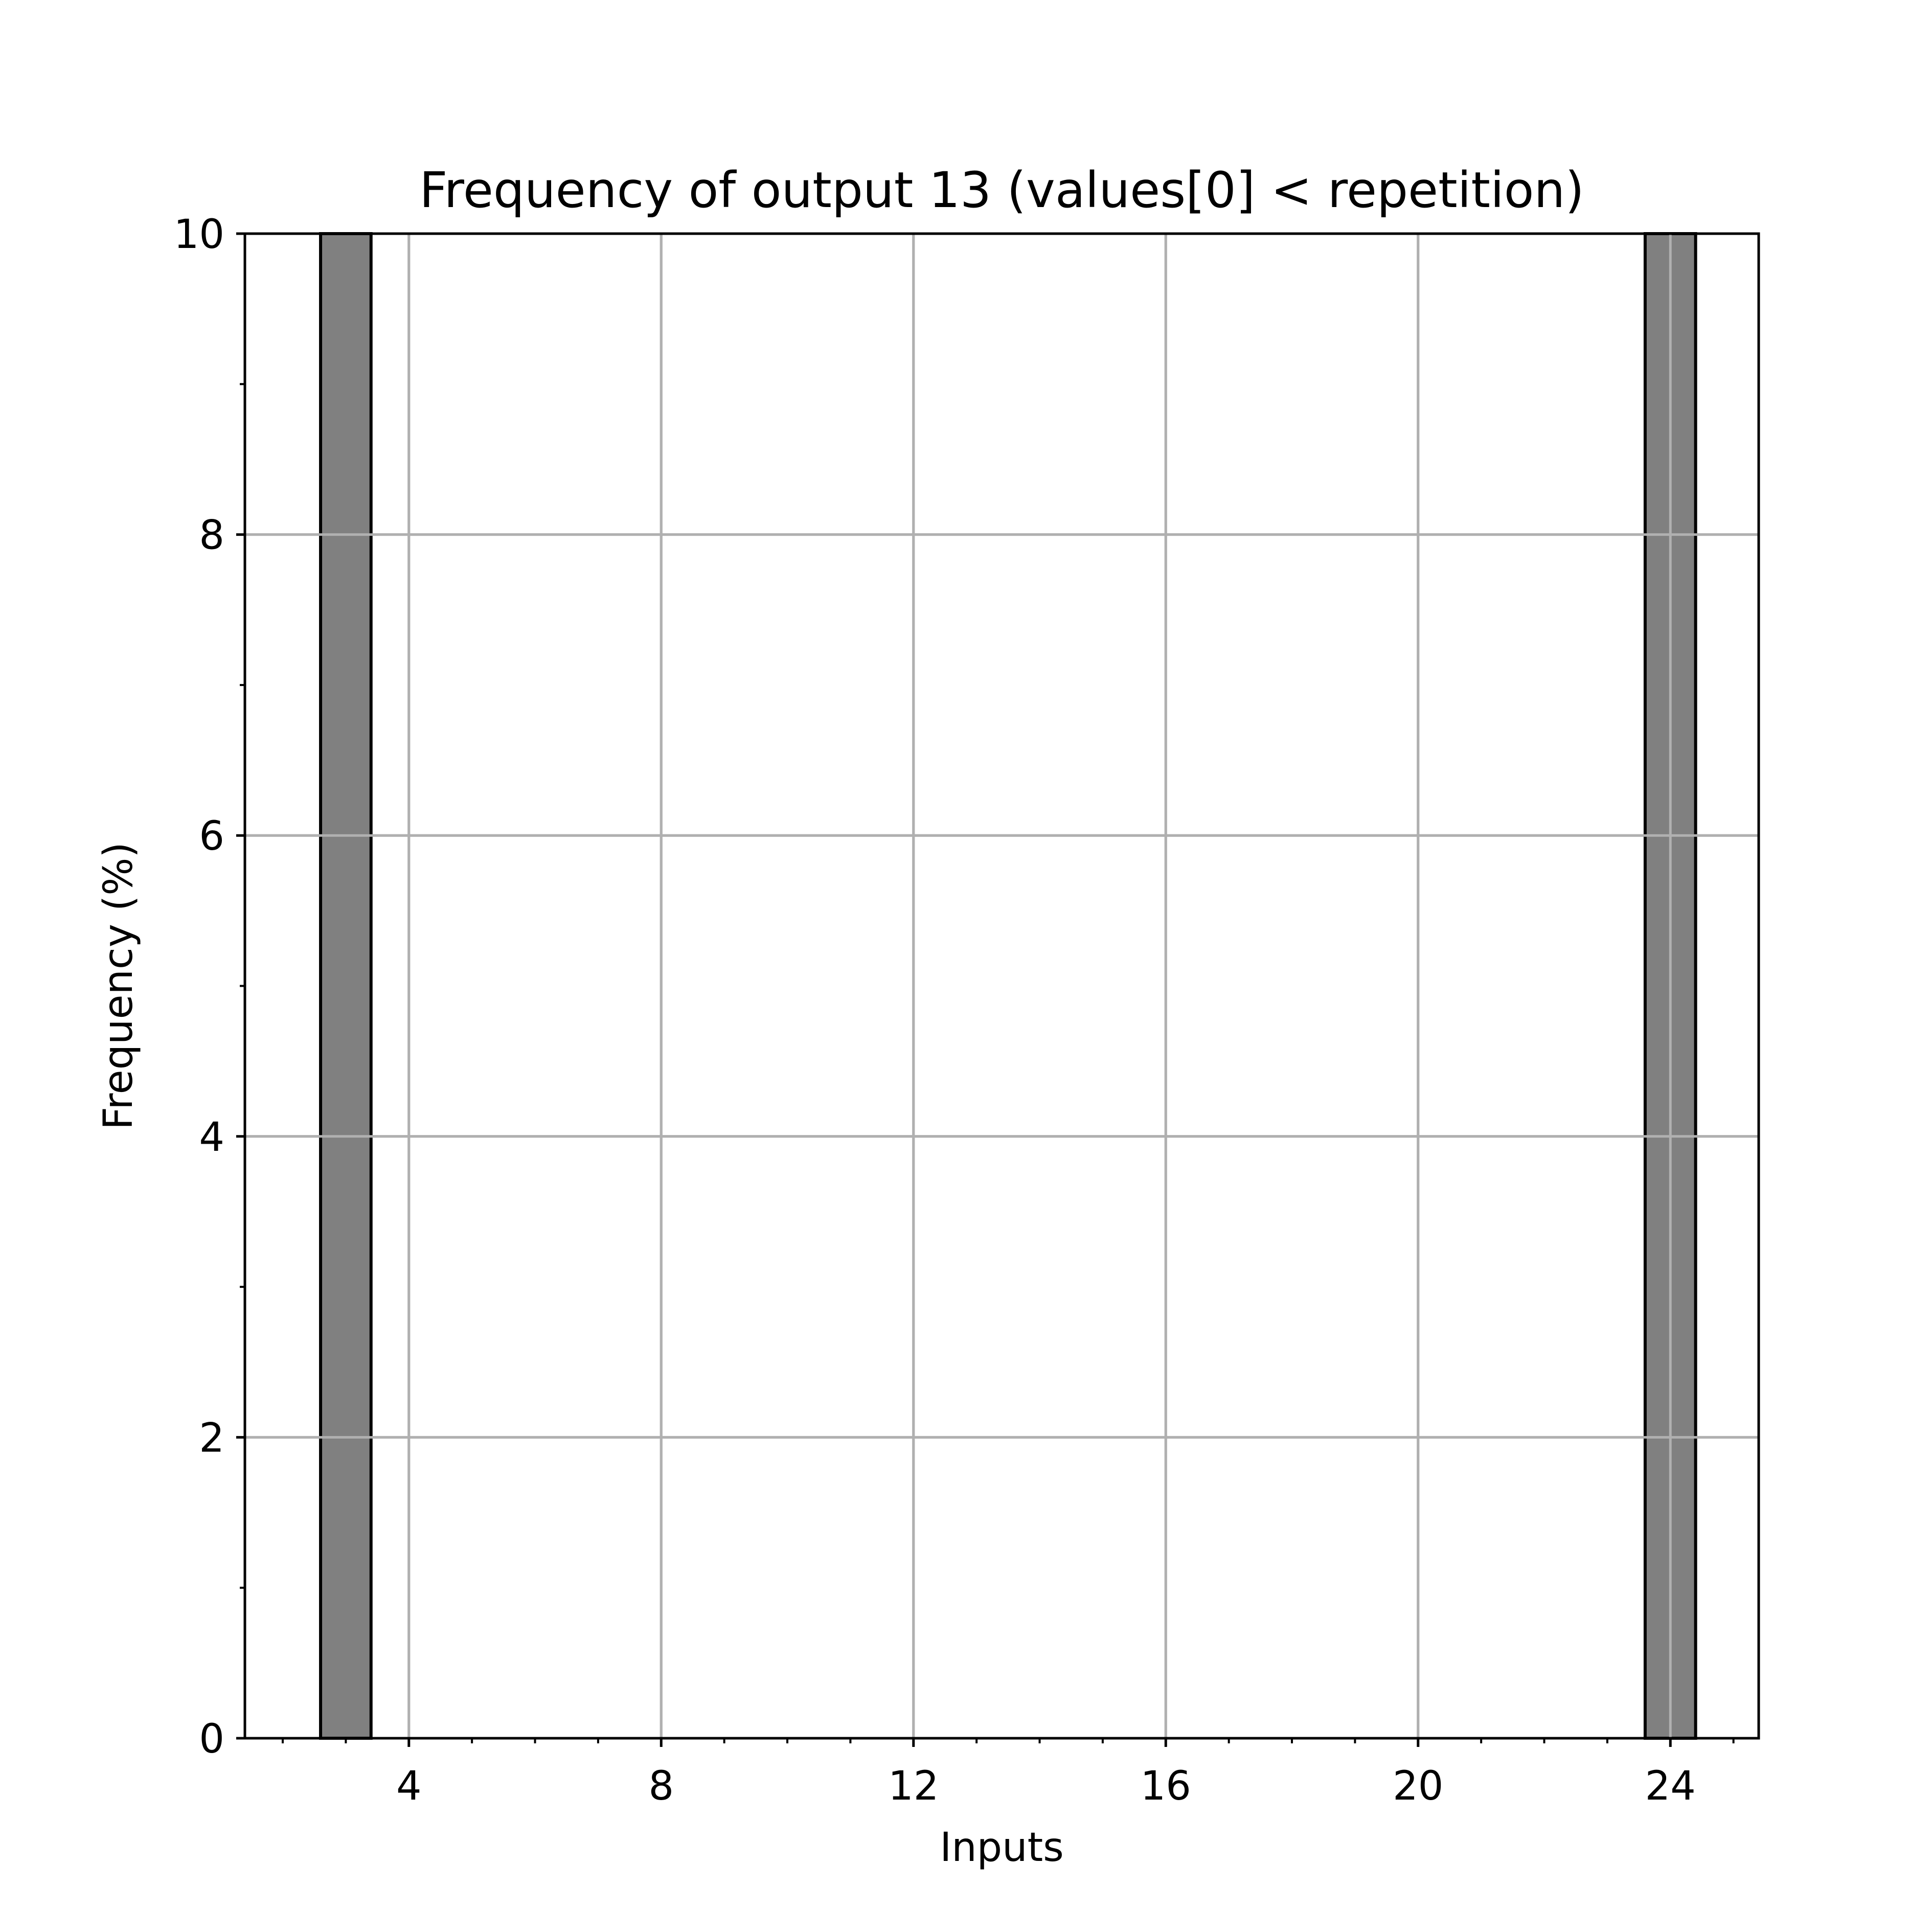  Describe the element at coordinates (119, 986) in the screenshot. I see `y-axis-label: Frequency (%)` at that location.